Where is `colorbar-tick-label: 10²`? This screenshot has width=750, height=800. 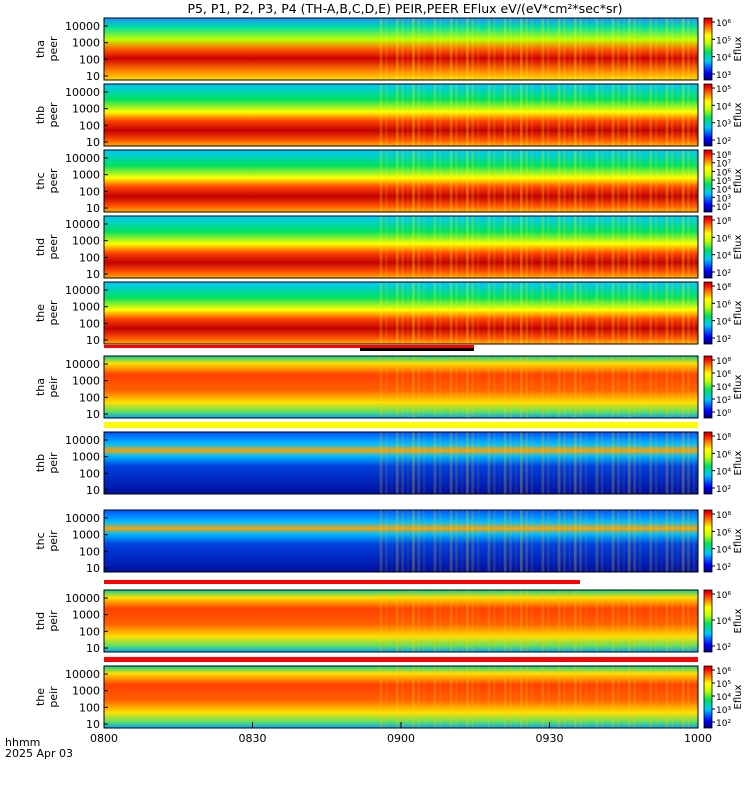 colorbar-tick-label: 10² is located at coordinates (723, 648).